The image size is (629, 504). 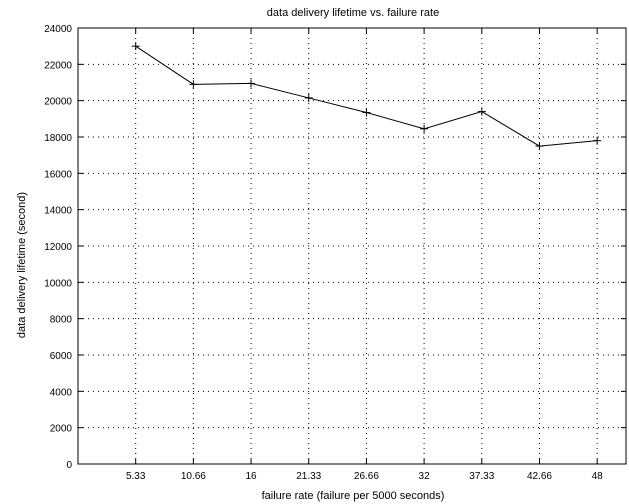 I want to click on y-tick-label: 0, so click(x=69, y=465).